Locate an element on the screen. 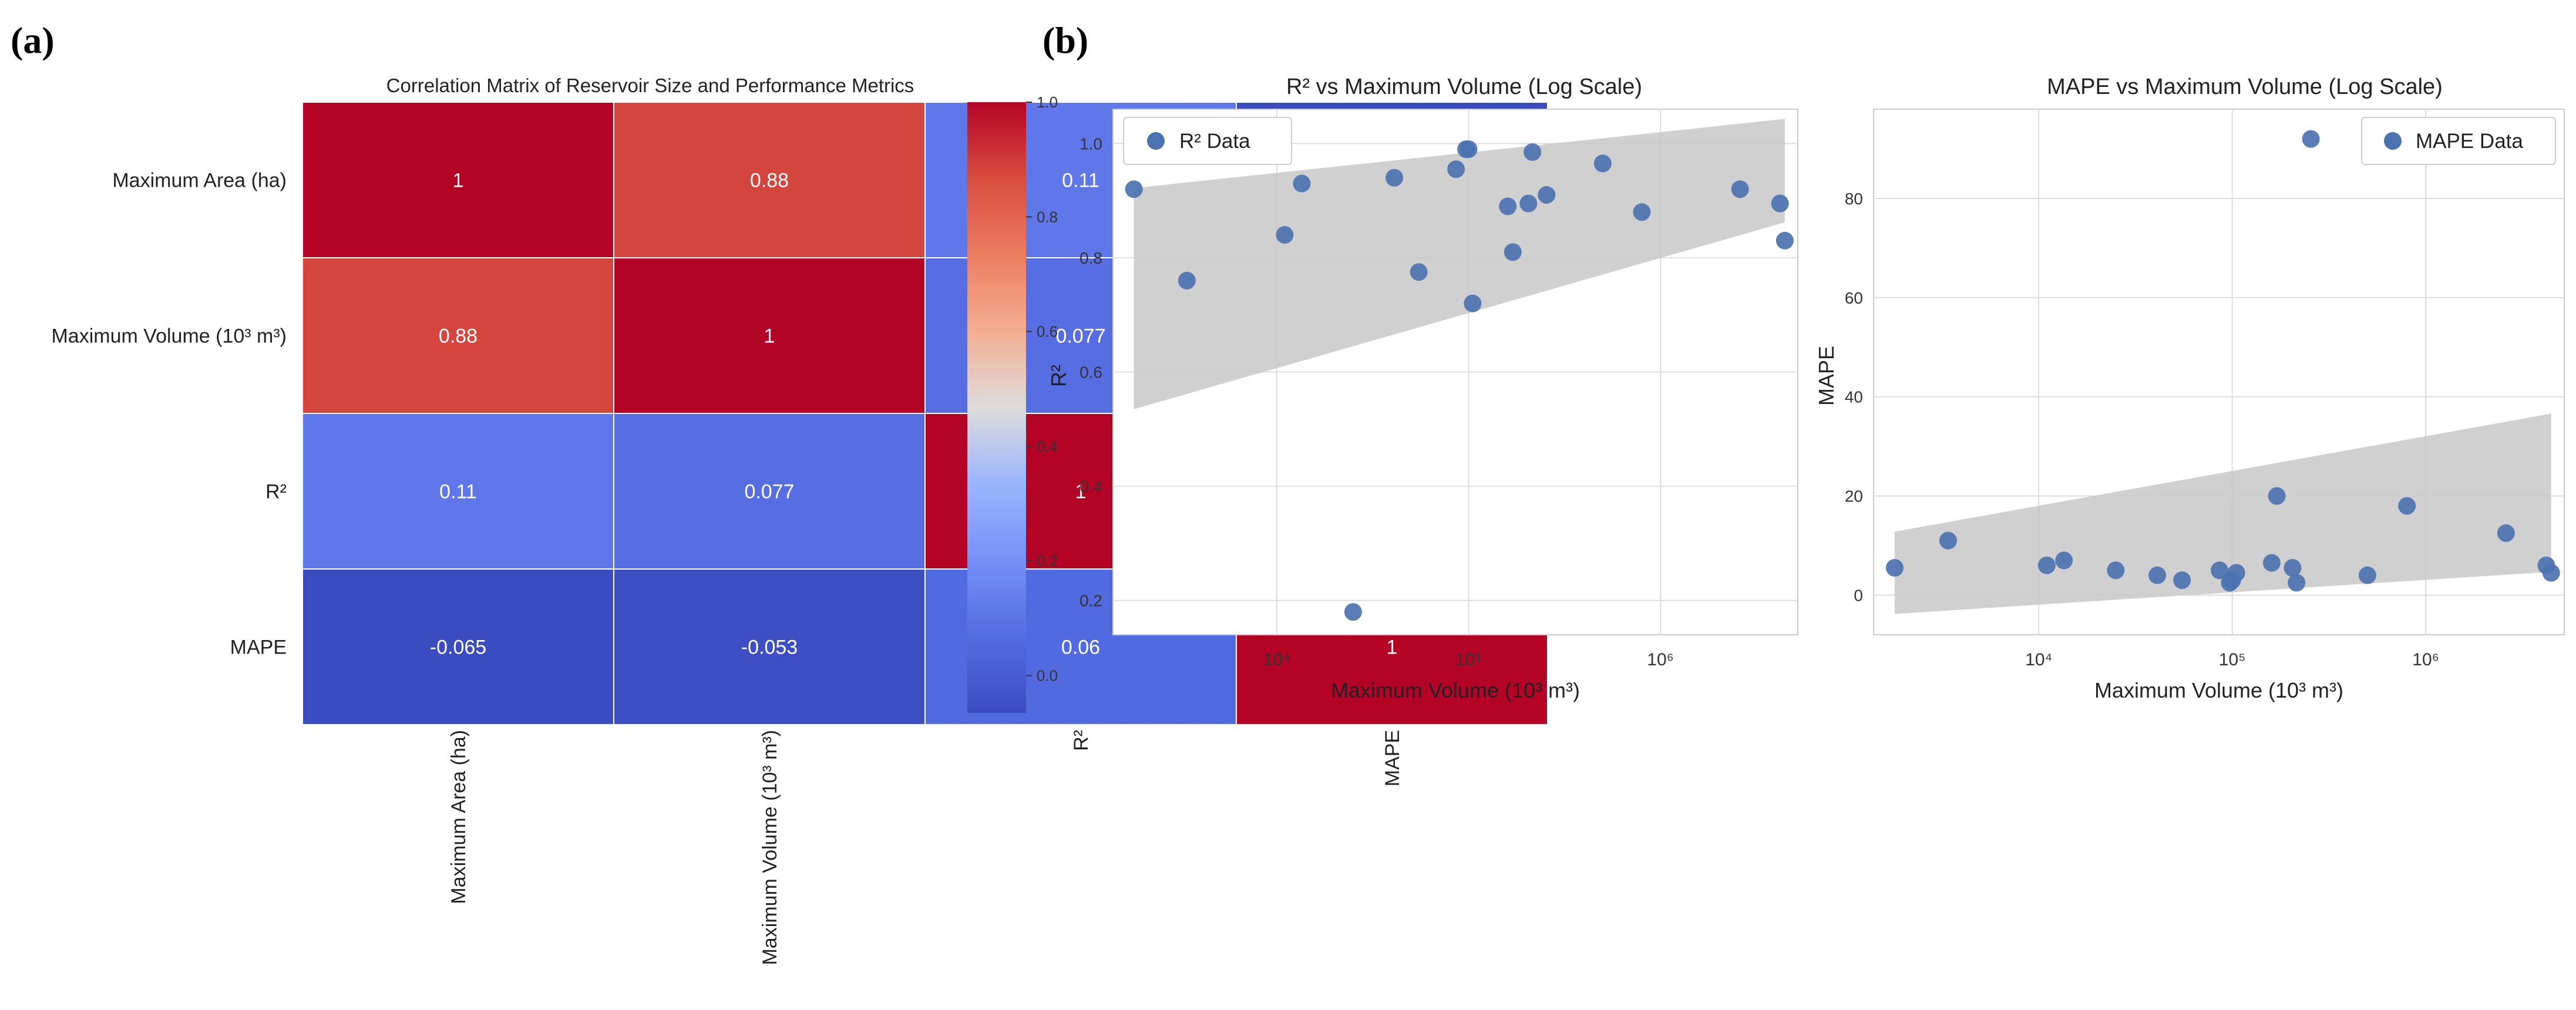 This screenshot has height=1010, width=2576. colorbar: 0.0 0.2 0.4 0.6 0.8 1.0 is located at coordinates (1013, 403).